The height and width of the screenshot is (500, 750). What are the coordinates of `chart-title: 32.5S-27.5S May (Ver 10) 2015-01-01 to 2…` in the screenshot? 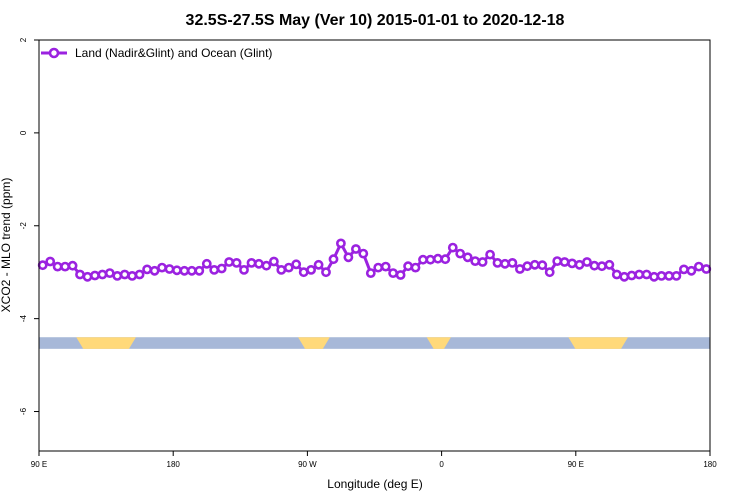 It's located at (375, 20).